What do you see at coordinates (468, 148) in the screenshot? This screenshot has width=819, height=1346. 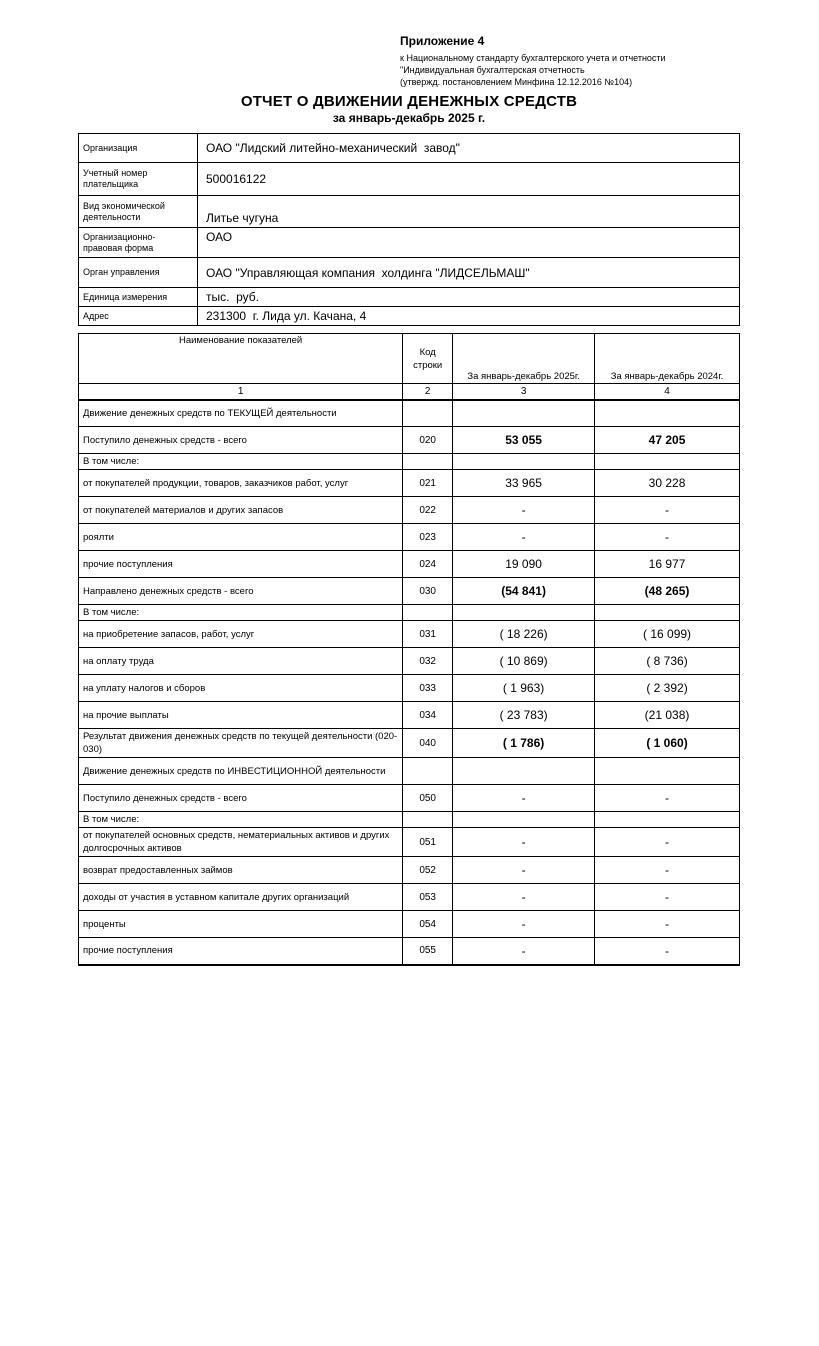 I see `info-value: ОАО "Лидский литейно-механический завод"` at bounding box center [468, 148].